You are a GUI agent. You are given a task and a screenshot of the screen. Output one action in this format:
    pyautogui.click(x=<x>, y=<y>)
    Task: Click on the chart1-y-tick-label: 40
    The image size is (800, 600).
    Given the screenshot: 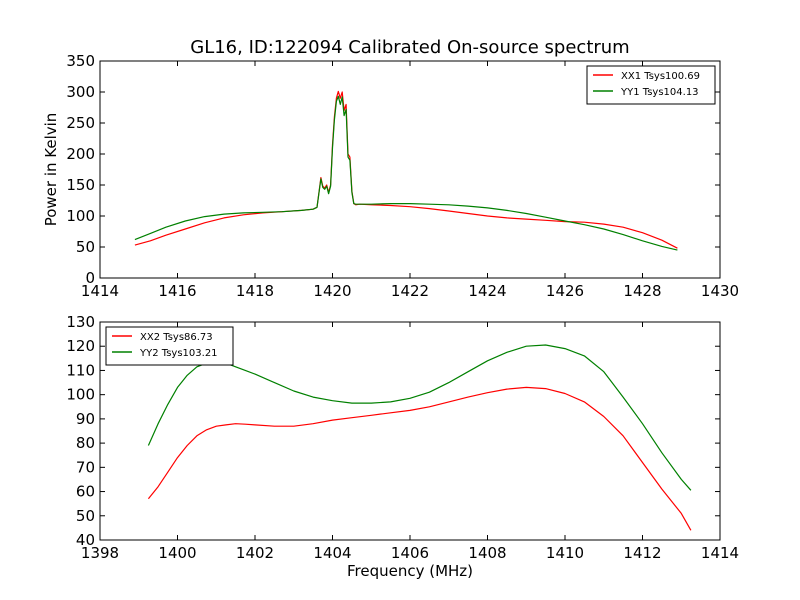 What is the action you would take?
    pyautogui.click(x=85, y=540)
    